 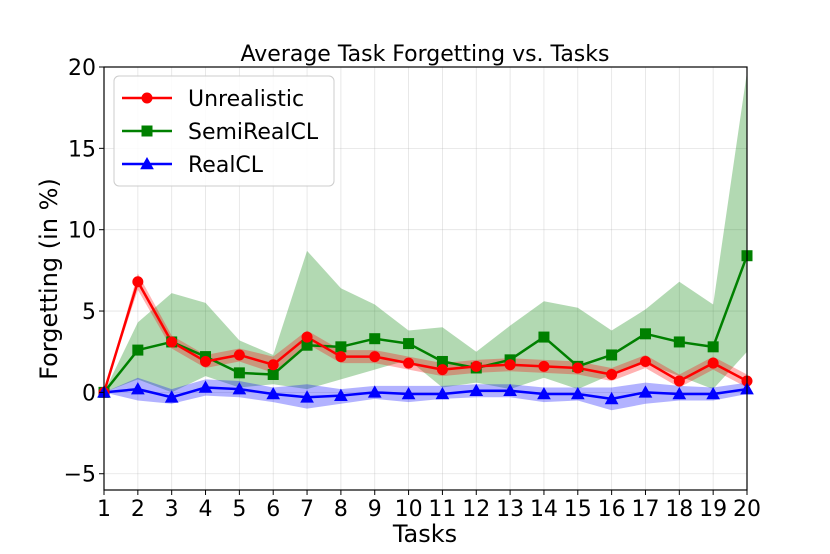 What do you see at coordinates (172, 509) in the screenshot?
I see `x-tick-label: 3` at bounding box center [172, 509].